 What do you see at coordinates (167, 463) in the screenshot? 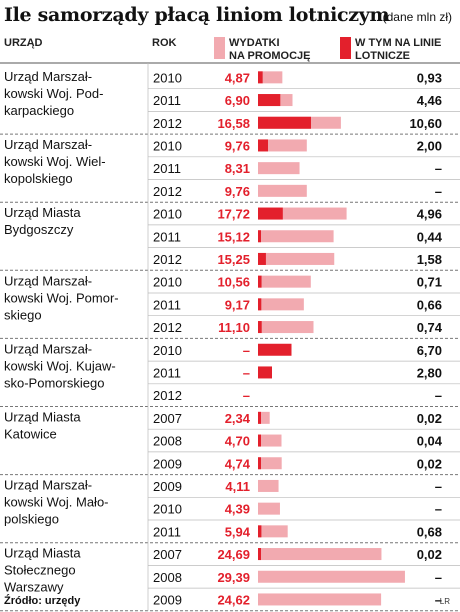
I see `year-label: 2009` at bounding box center [167, 463].